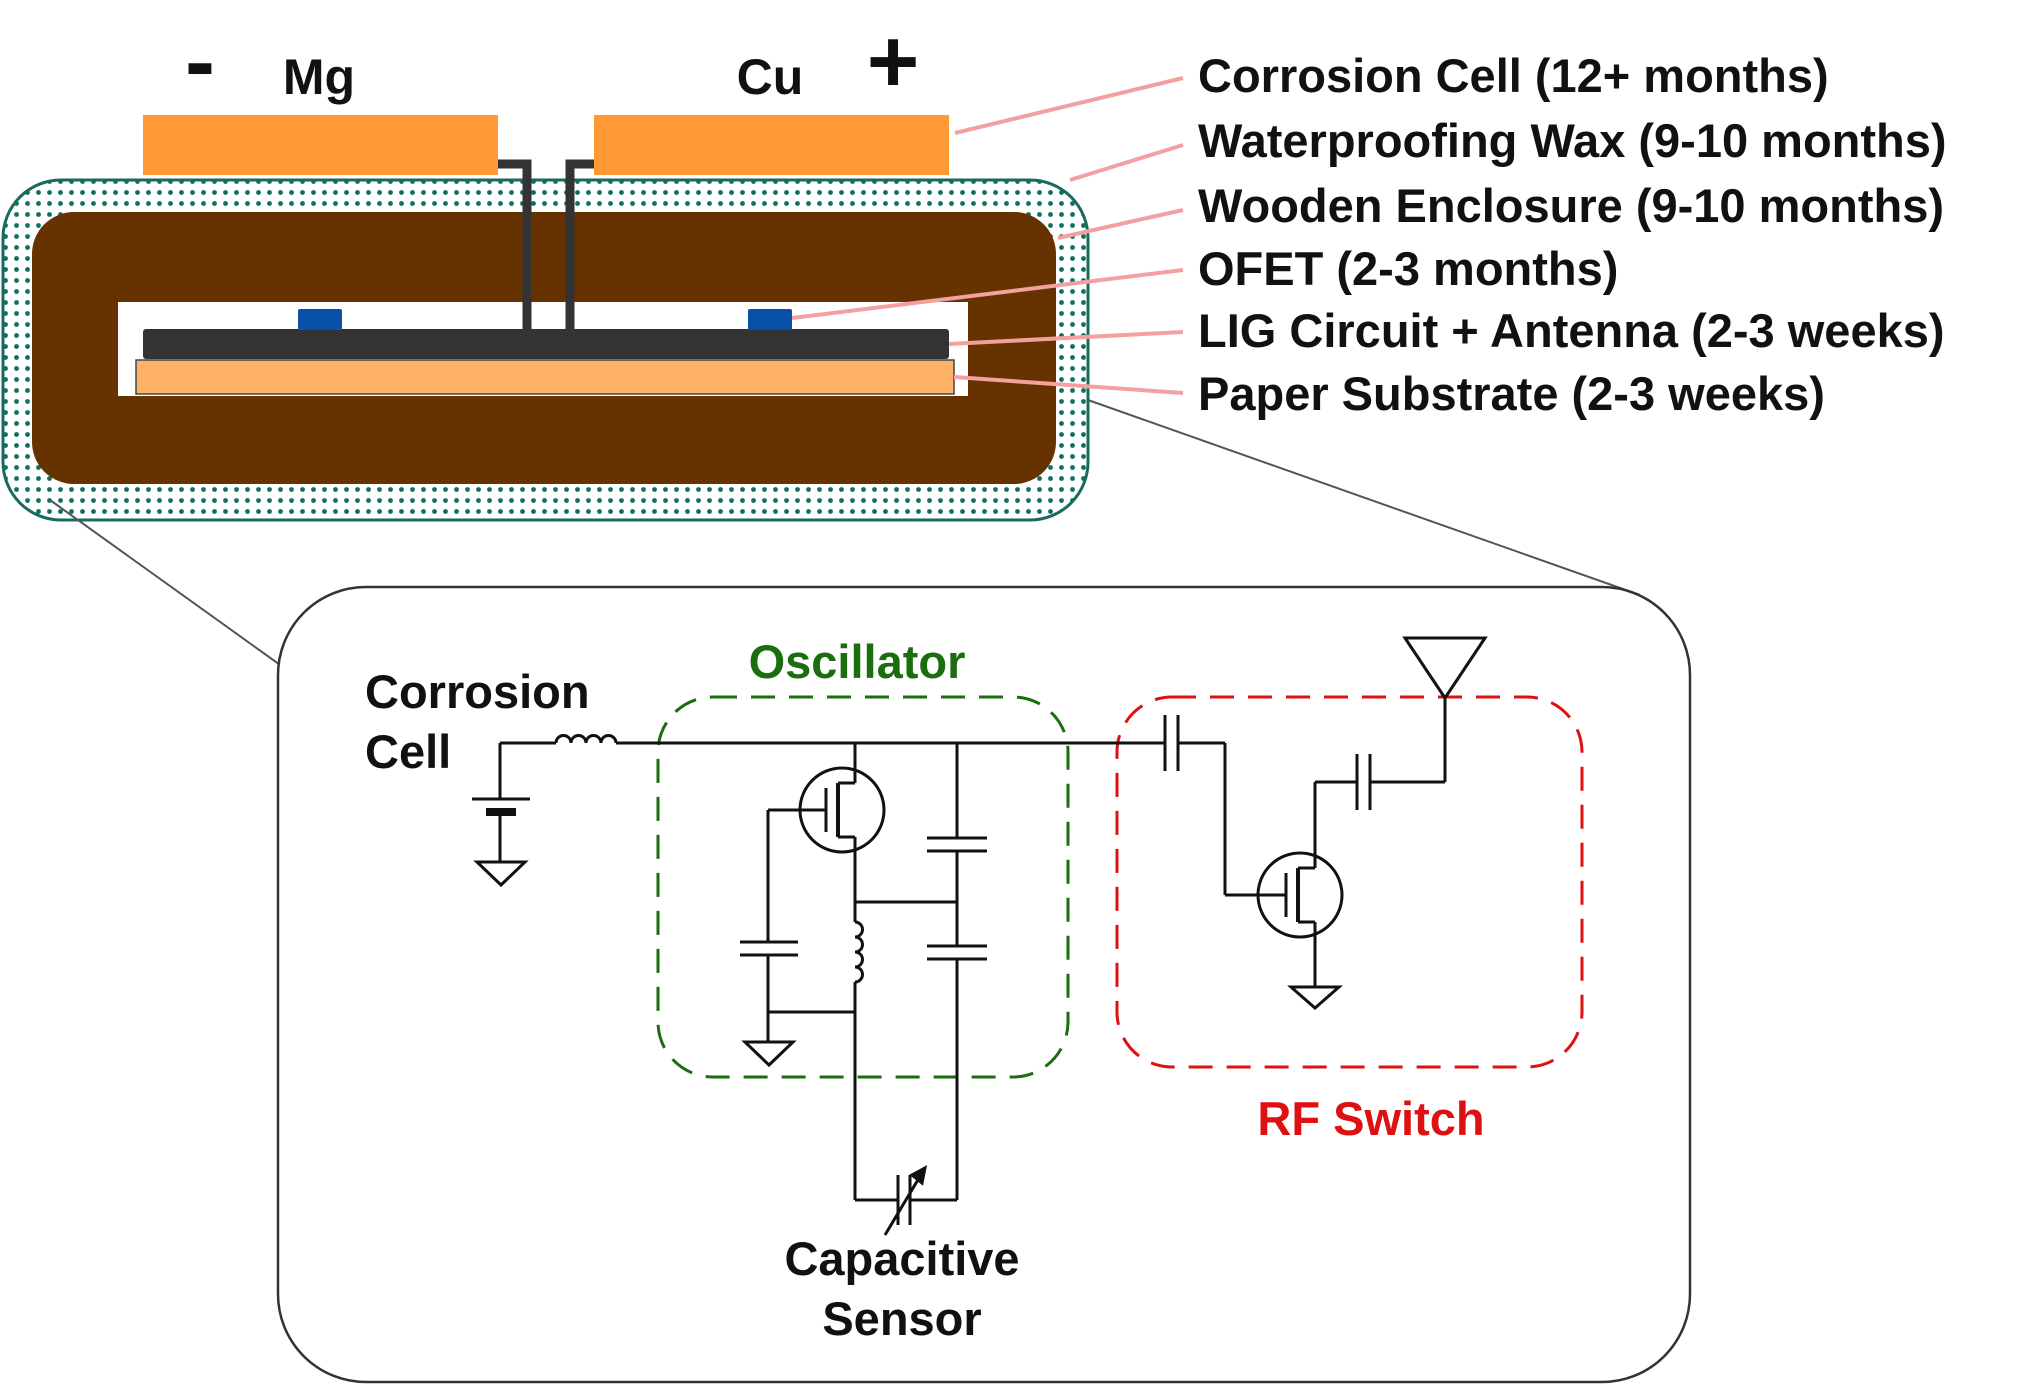  Describe the element at coordinates (545, 377) in the screenshot. I see `paper-substrate-layer` at that location.